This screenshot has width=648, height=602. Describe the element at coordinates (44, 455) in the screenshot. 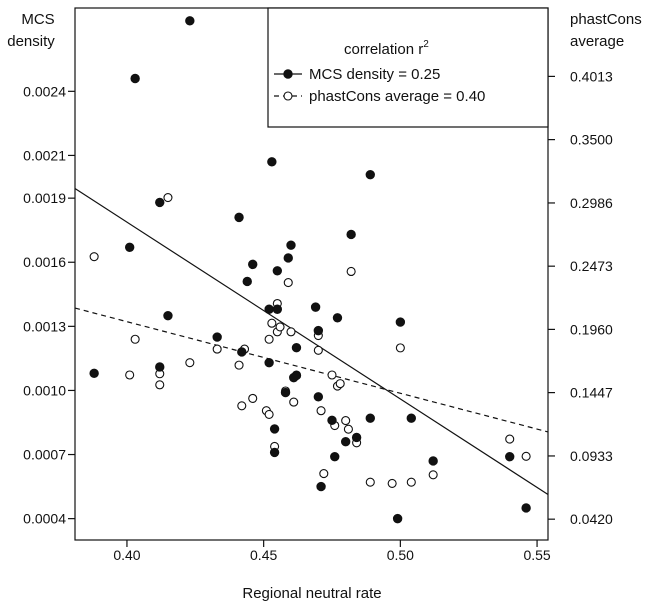

I see `y-left-tick-label: 0.0007` at that location.